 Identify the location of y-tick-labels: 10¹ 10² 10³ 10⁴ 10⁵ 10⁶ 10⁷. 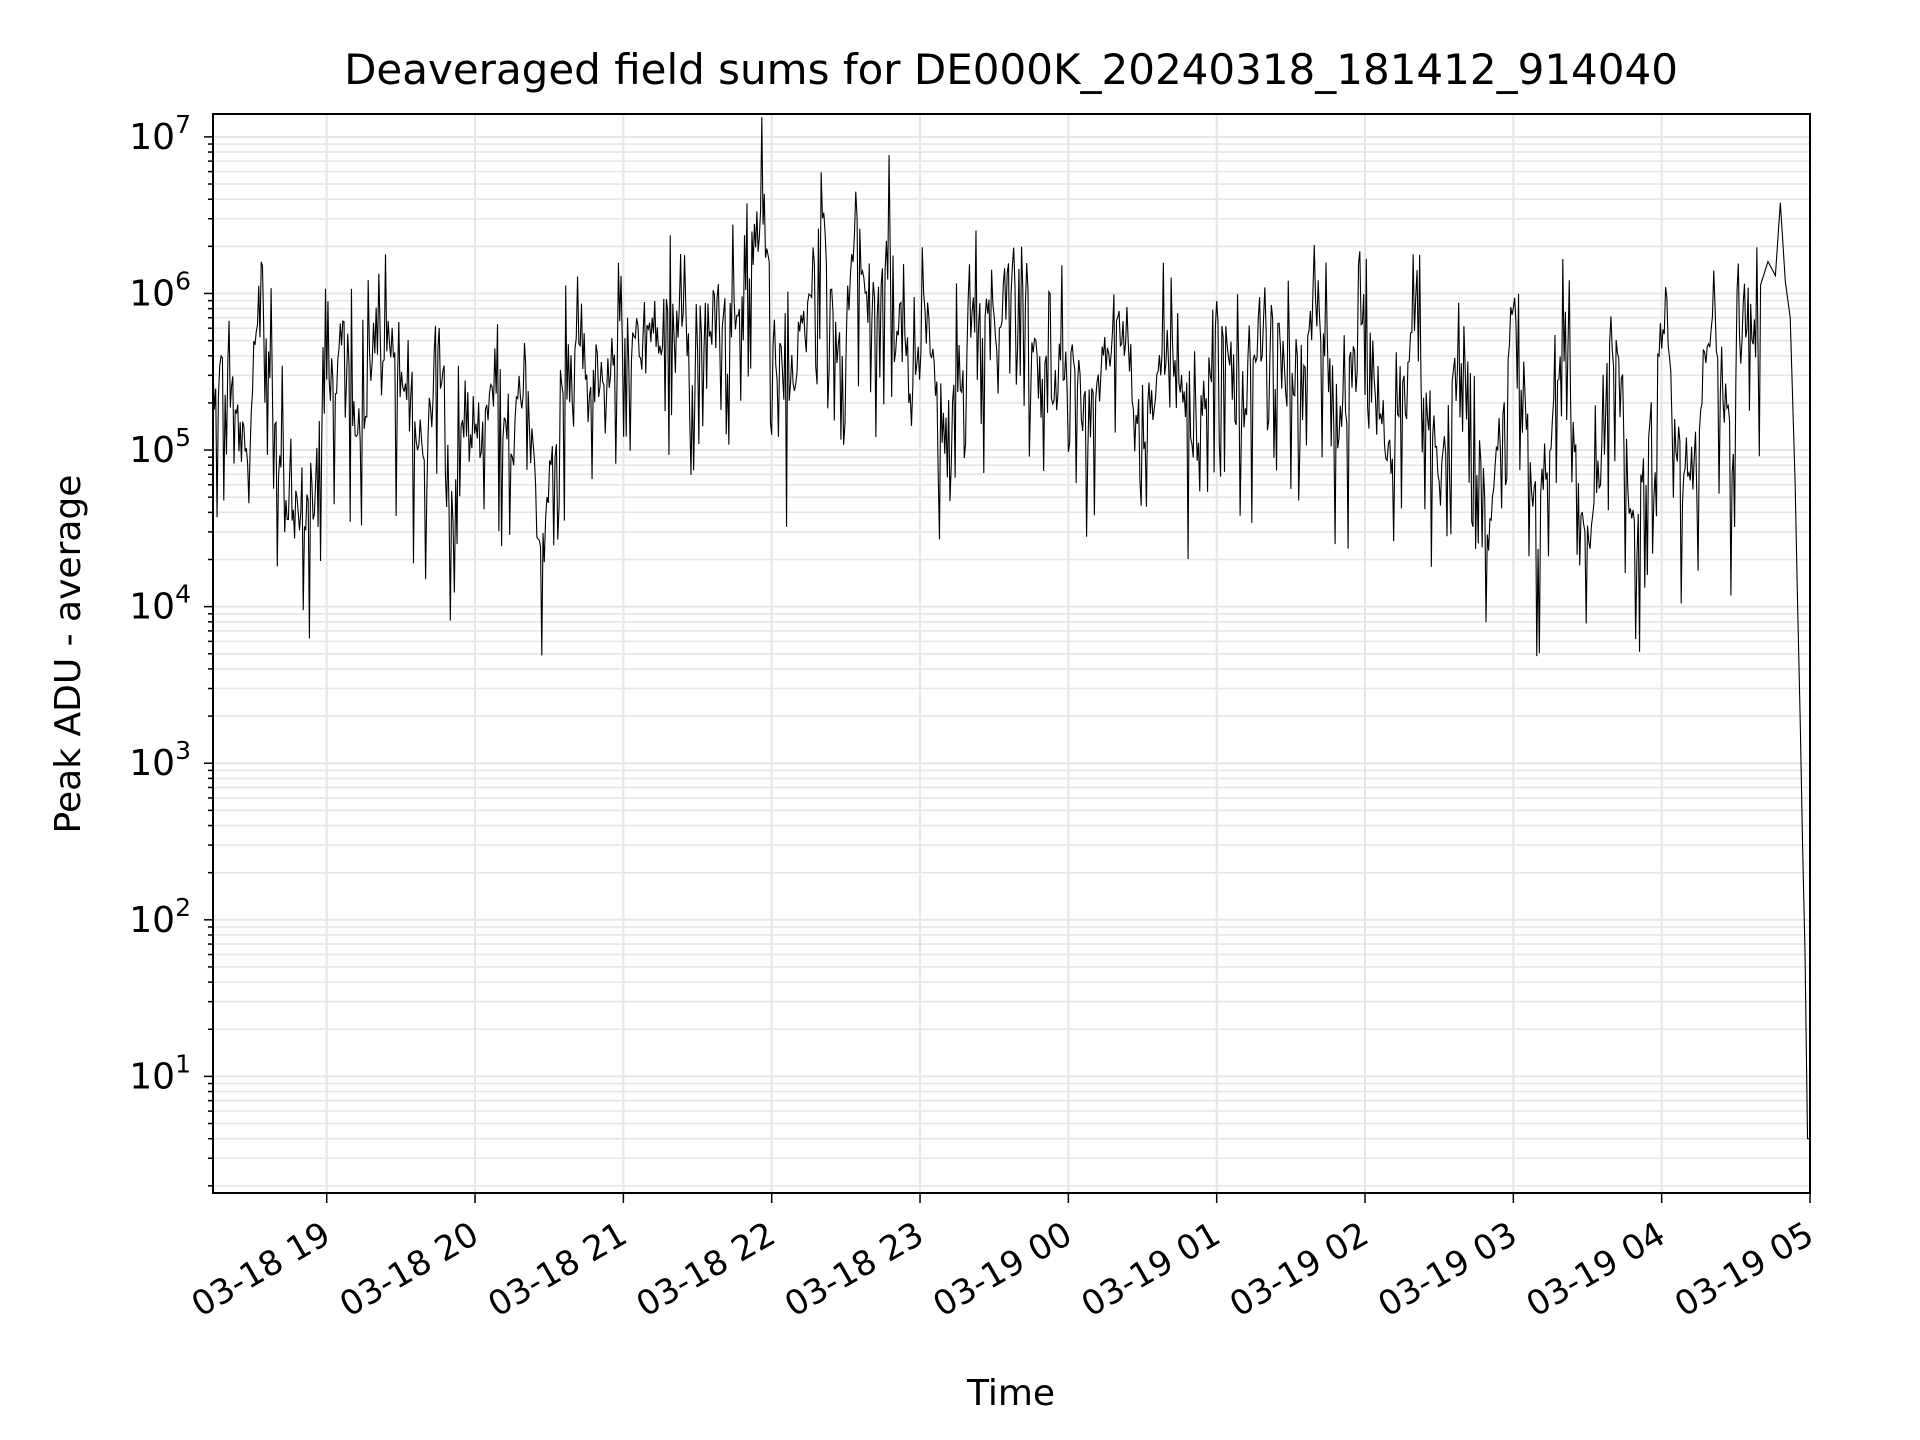
(160, 604).